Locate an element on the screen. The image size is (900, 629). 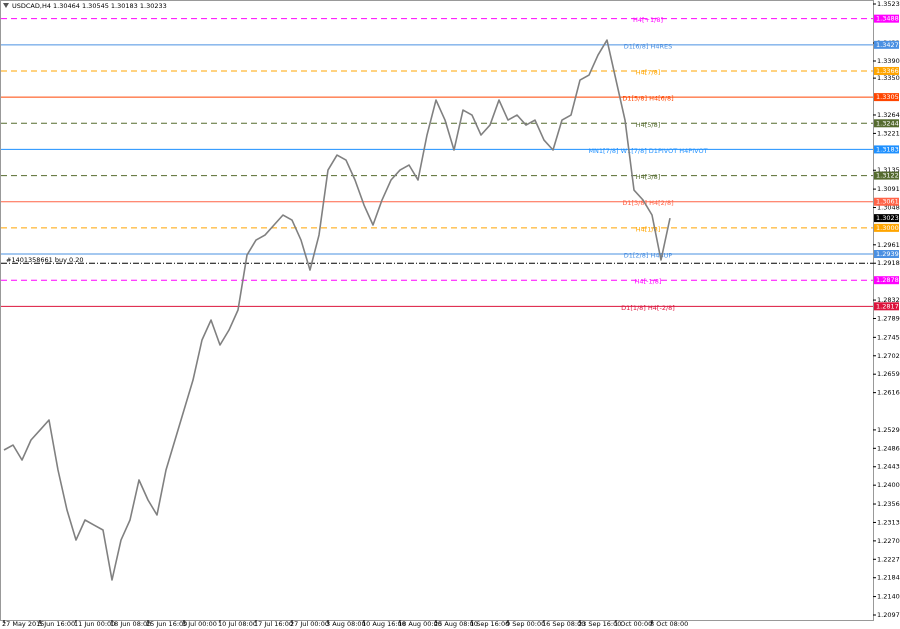
price-tag-label: 1.33057 is located at coordinates (888, 97).